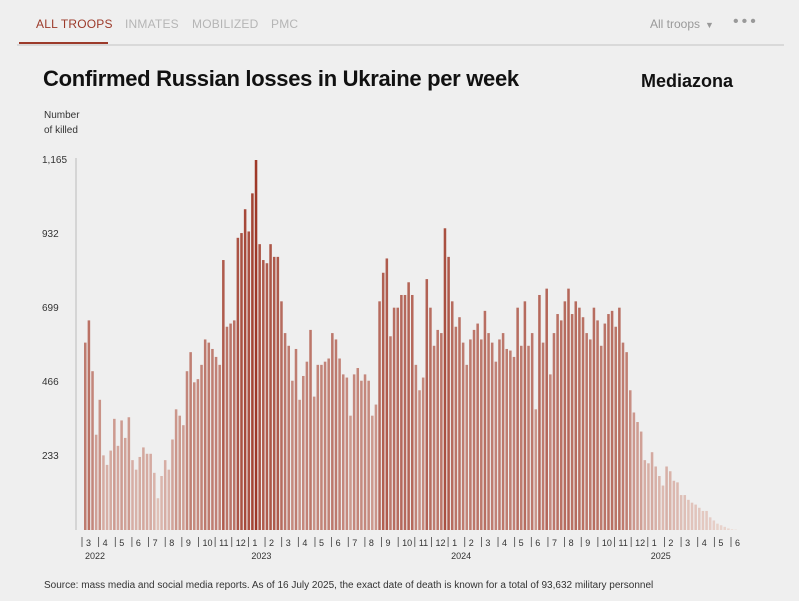 The width and height of the screenshot is (799, 601). I want to click on x-tick-label: 7, so click(354, 543).